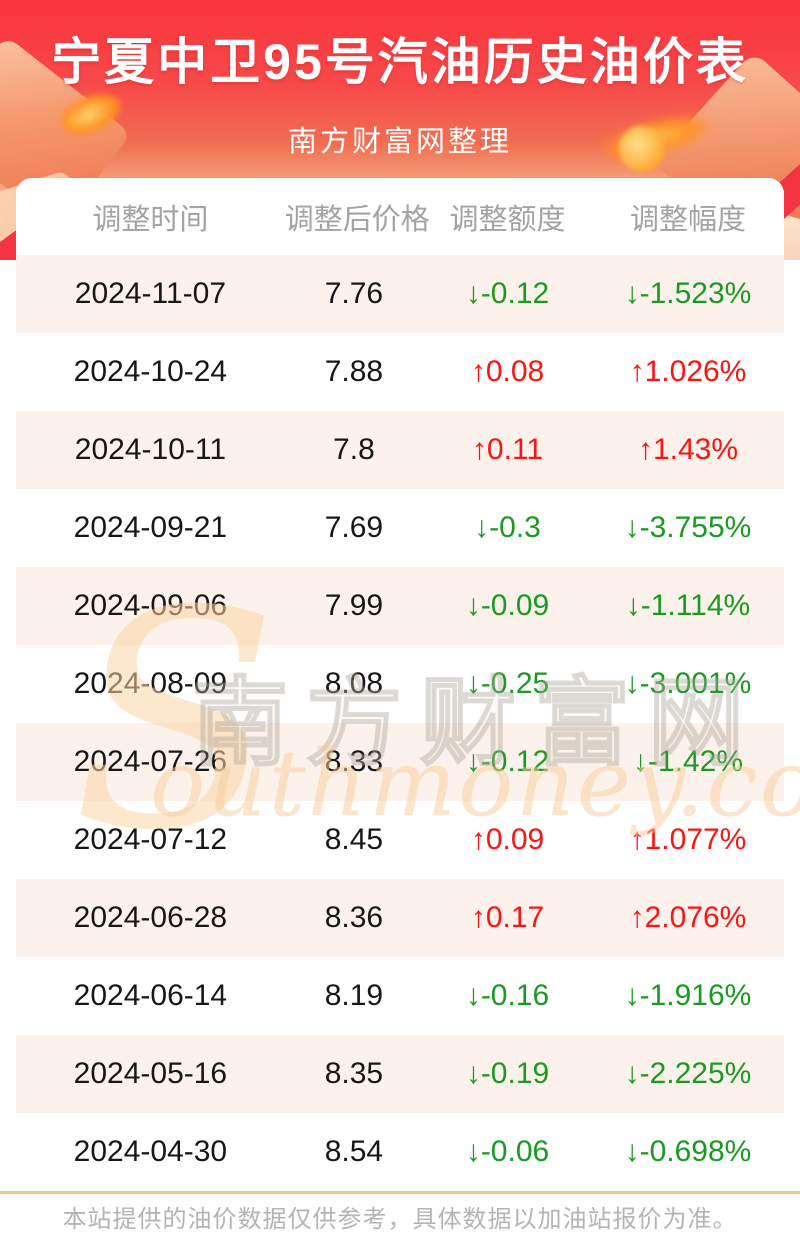  Describe the element at coordinates (400, 840) in the screenshot. I see `table-row: 2024-07-12 8.45 ↑0.09 ↑1.077%` at that location.